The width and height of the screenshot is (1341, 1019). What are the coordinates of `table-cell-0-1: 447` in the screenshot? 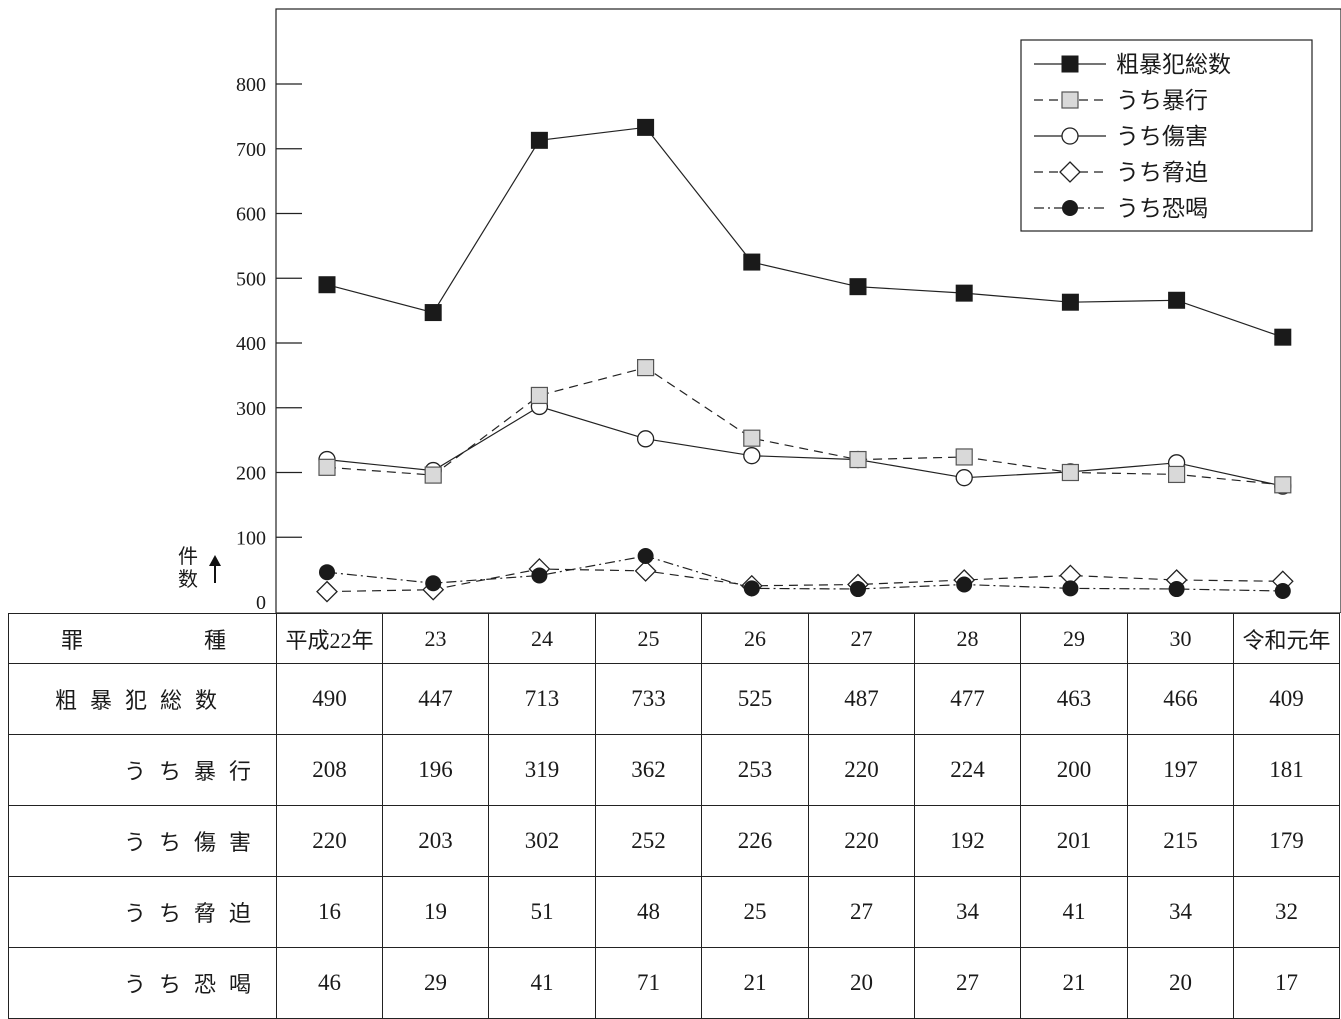 It's located at (435, 699).